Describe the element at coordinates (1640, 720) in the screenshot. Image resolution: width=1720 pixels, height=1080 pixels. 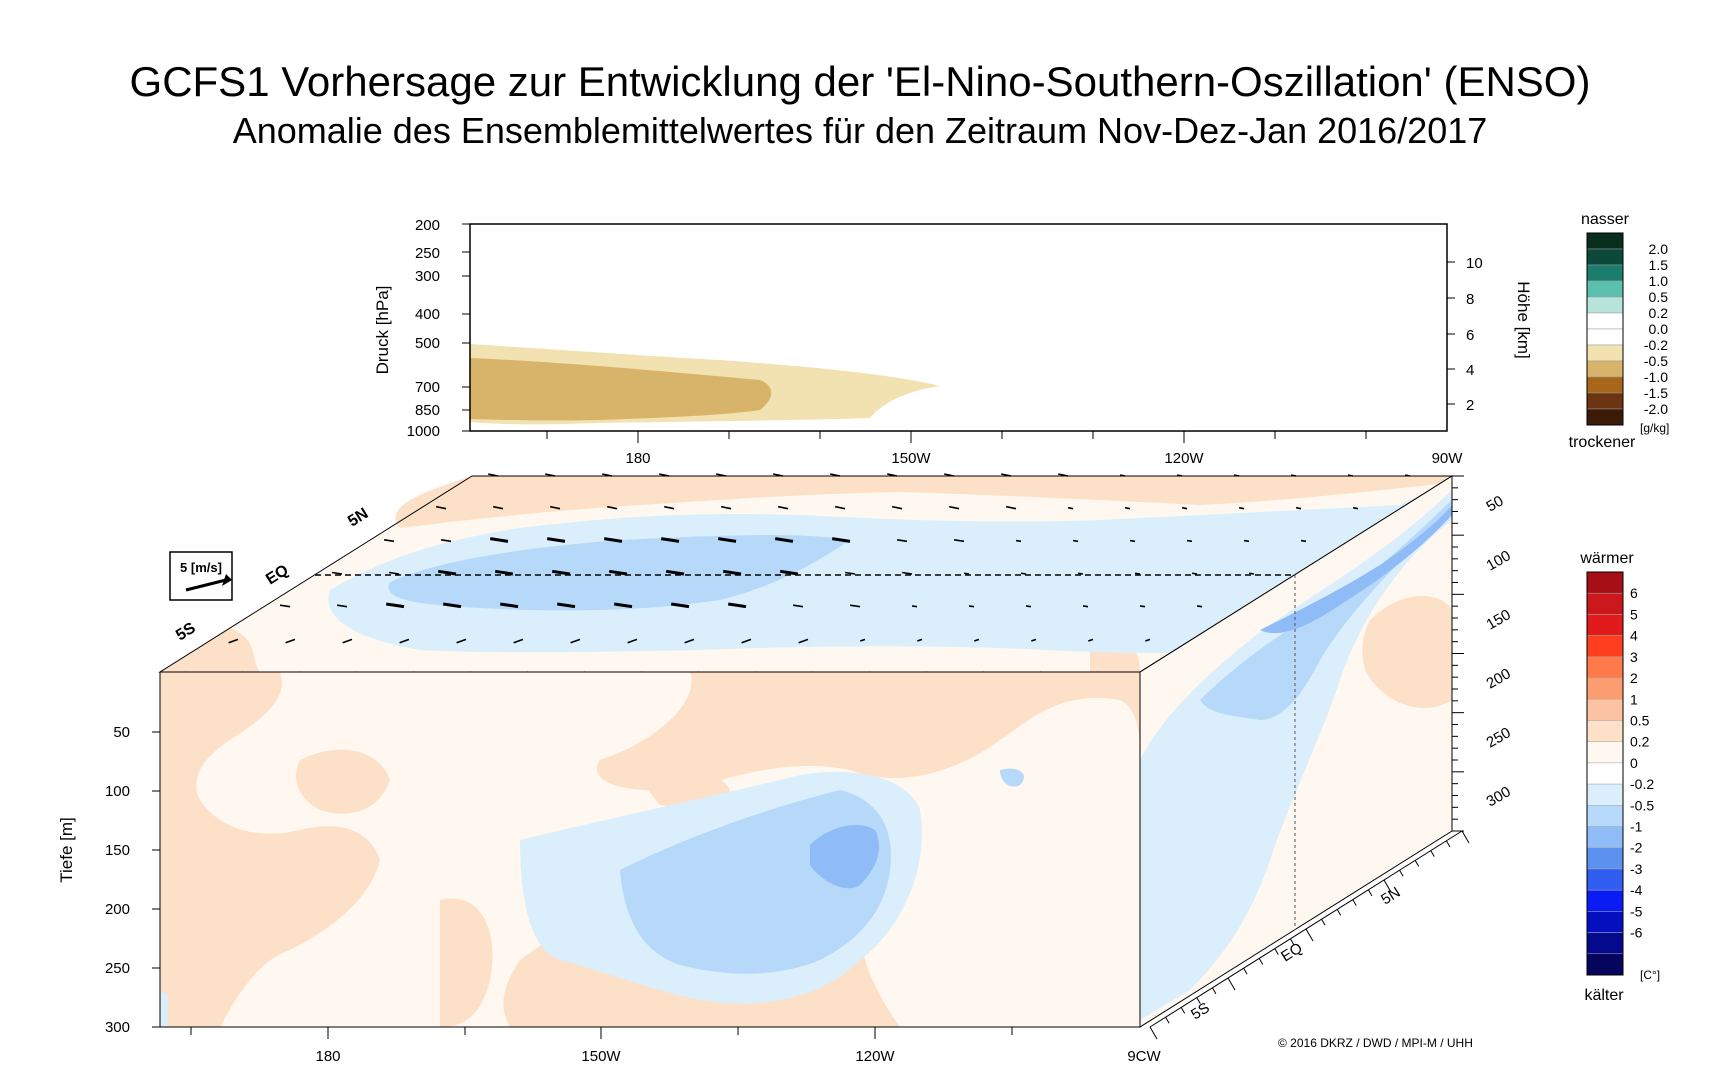
I see `temperature-level-label: 0.5` at that location.